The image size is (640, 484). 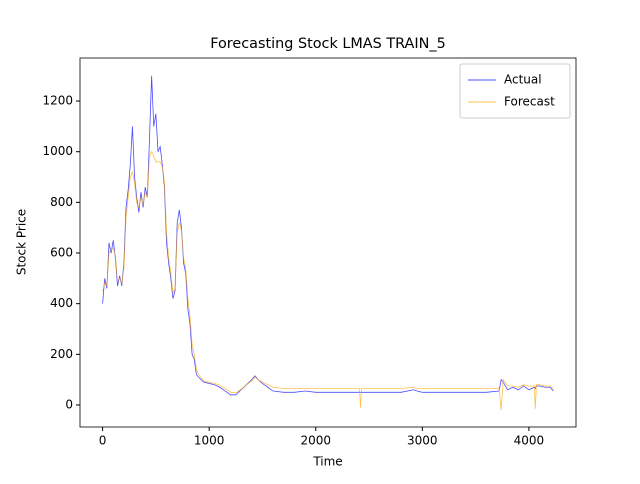 I want to click on y-tick-label: 1200, so click(x=57, y=101).